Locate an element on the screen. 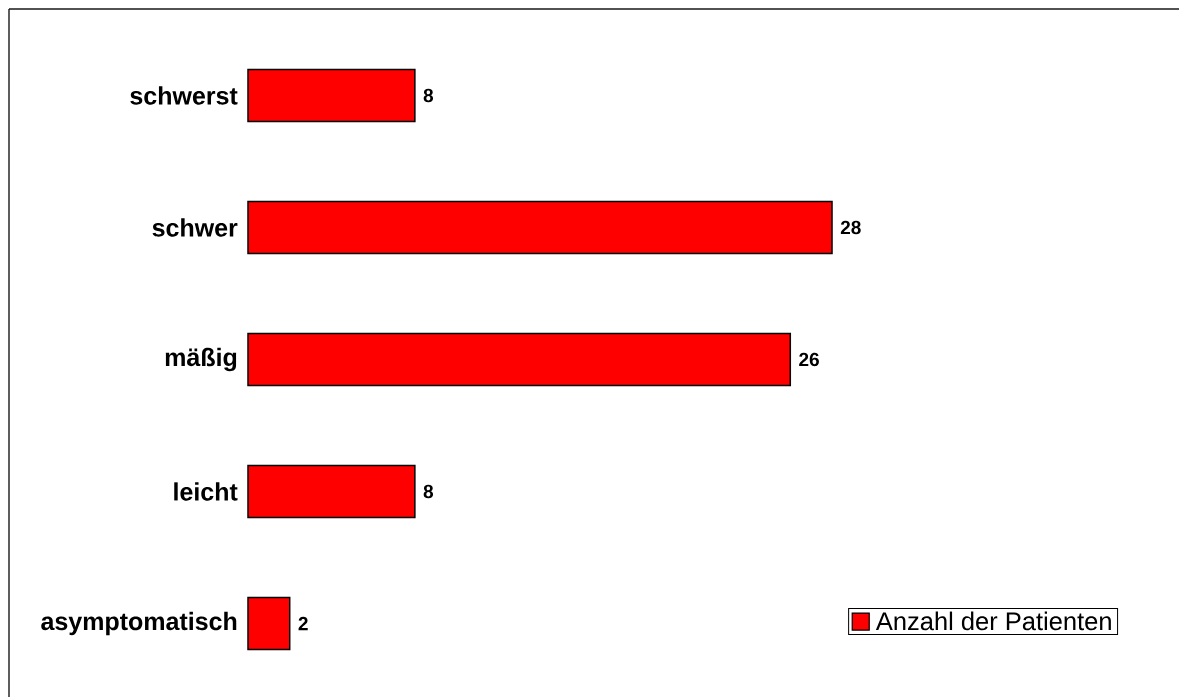  y-tick-label: leicht is located at coordinates (206, 491).